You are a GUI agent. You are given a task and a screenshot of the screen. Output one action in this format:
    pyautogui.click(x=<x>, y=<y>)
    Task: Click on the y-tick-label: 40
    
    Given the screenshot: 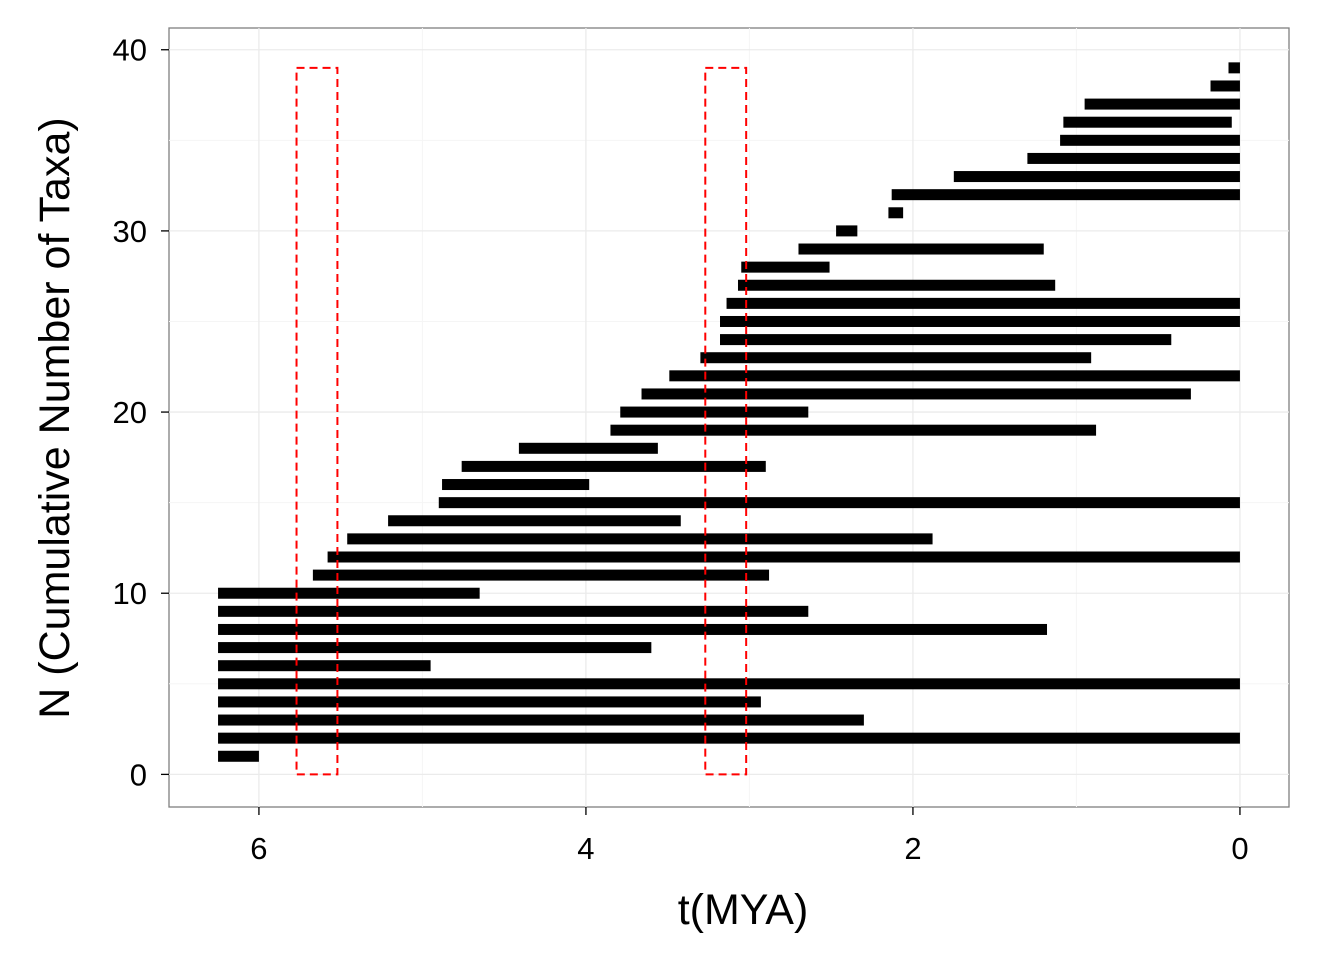 What is the action you would take?
    pyautogui.click(x=130, y=50)
    